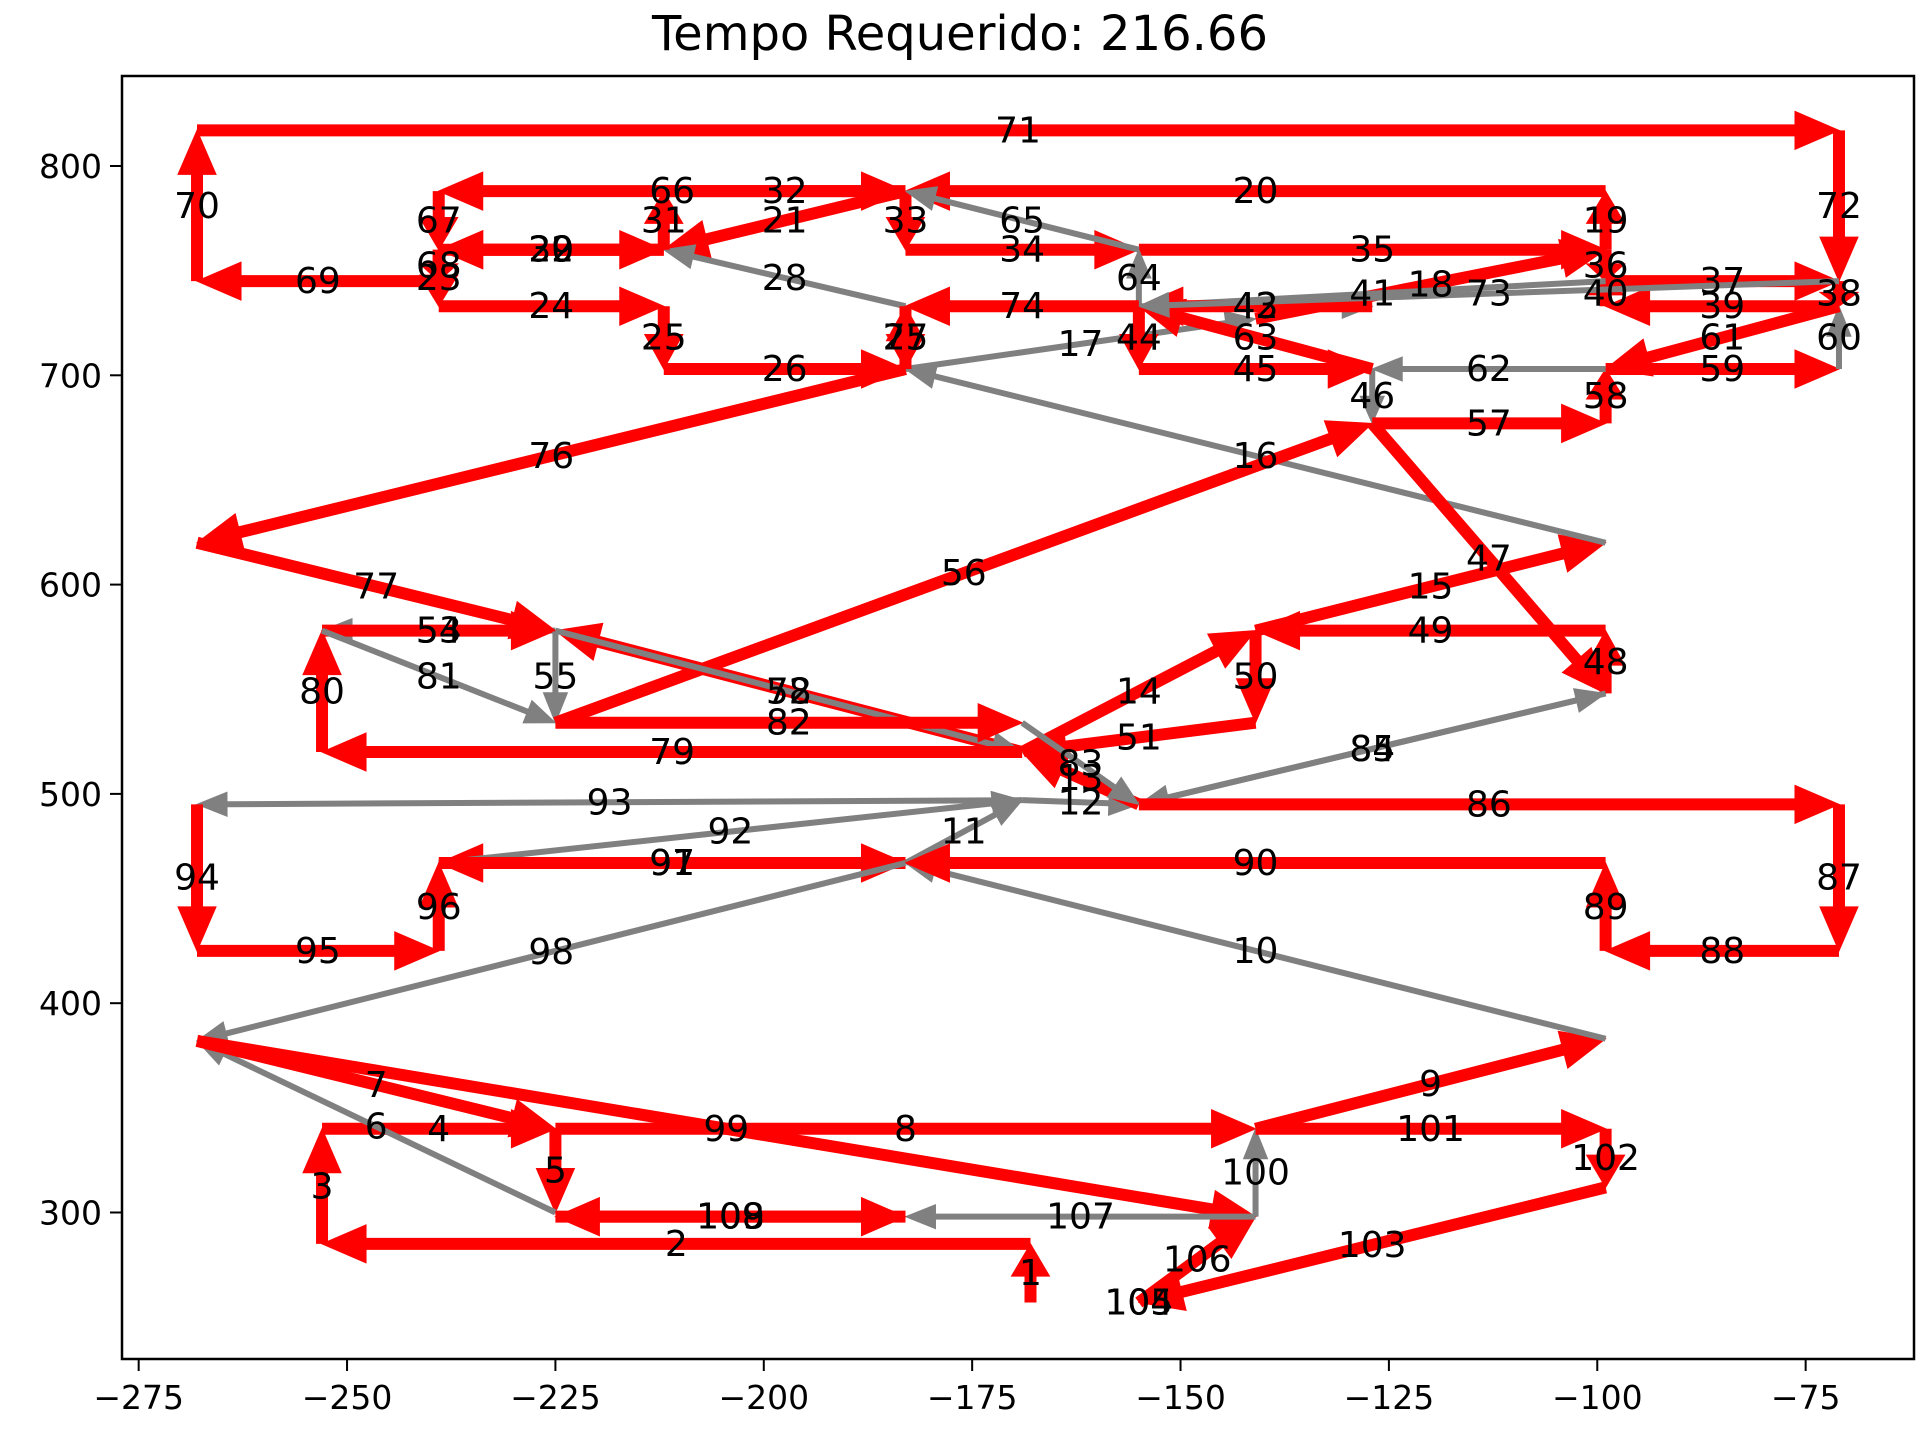 The image size is (1920, 1444). What do you see at coordinates (1389, 1397) in the screenshot?
I see `x-tick-label: −125` at bounding box center [1389, 1397].